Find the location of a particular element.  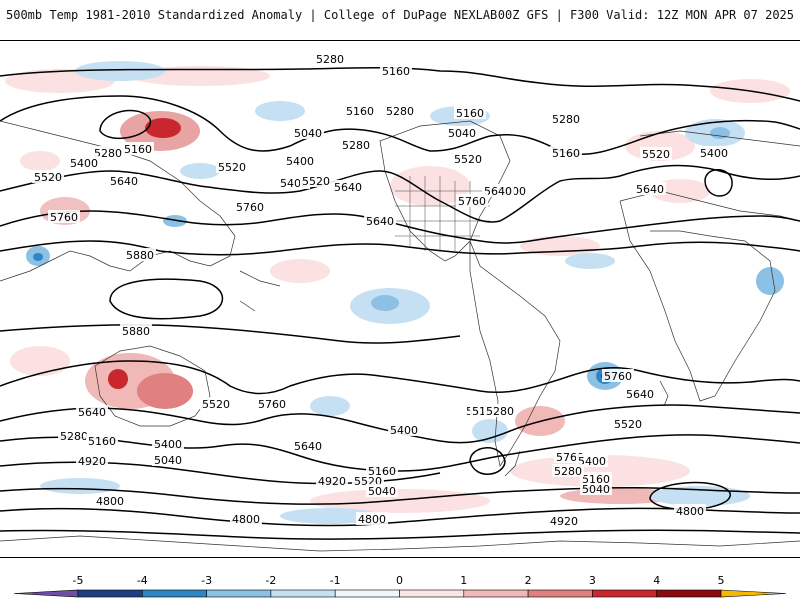

colorbar-tick-label: 0 is located at coordinates (399, 580).